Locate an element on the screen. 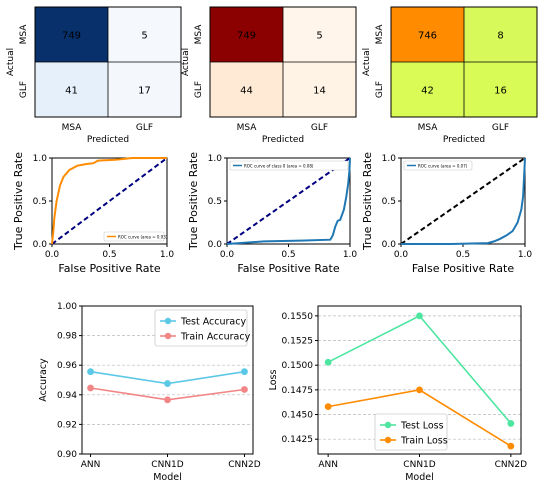 The height and width of the screenshot is (494, 550). legend: Test Accuracy Train Accuracy is located at coordinates (202, 328).